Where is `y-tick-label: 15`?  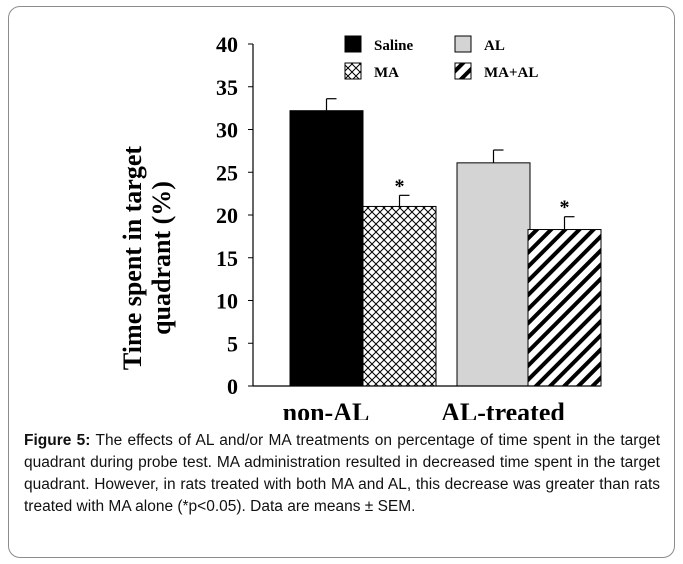
y-tick-label: 15 is located at coordinates (227, 258).